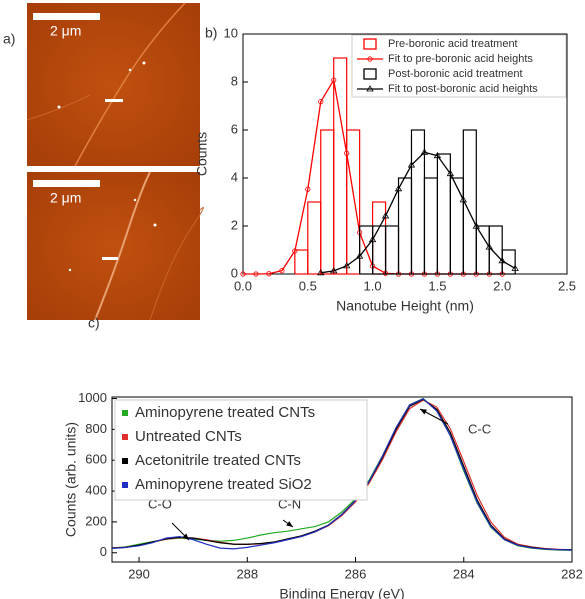 The width and height of the screenshot is (585, 599). Describe the element at coordinates (234, 80) in the screenshot. I see `y-tick-label: 8` at that location.